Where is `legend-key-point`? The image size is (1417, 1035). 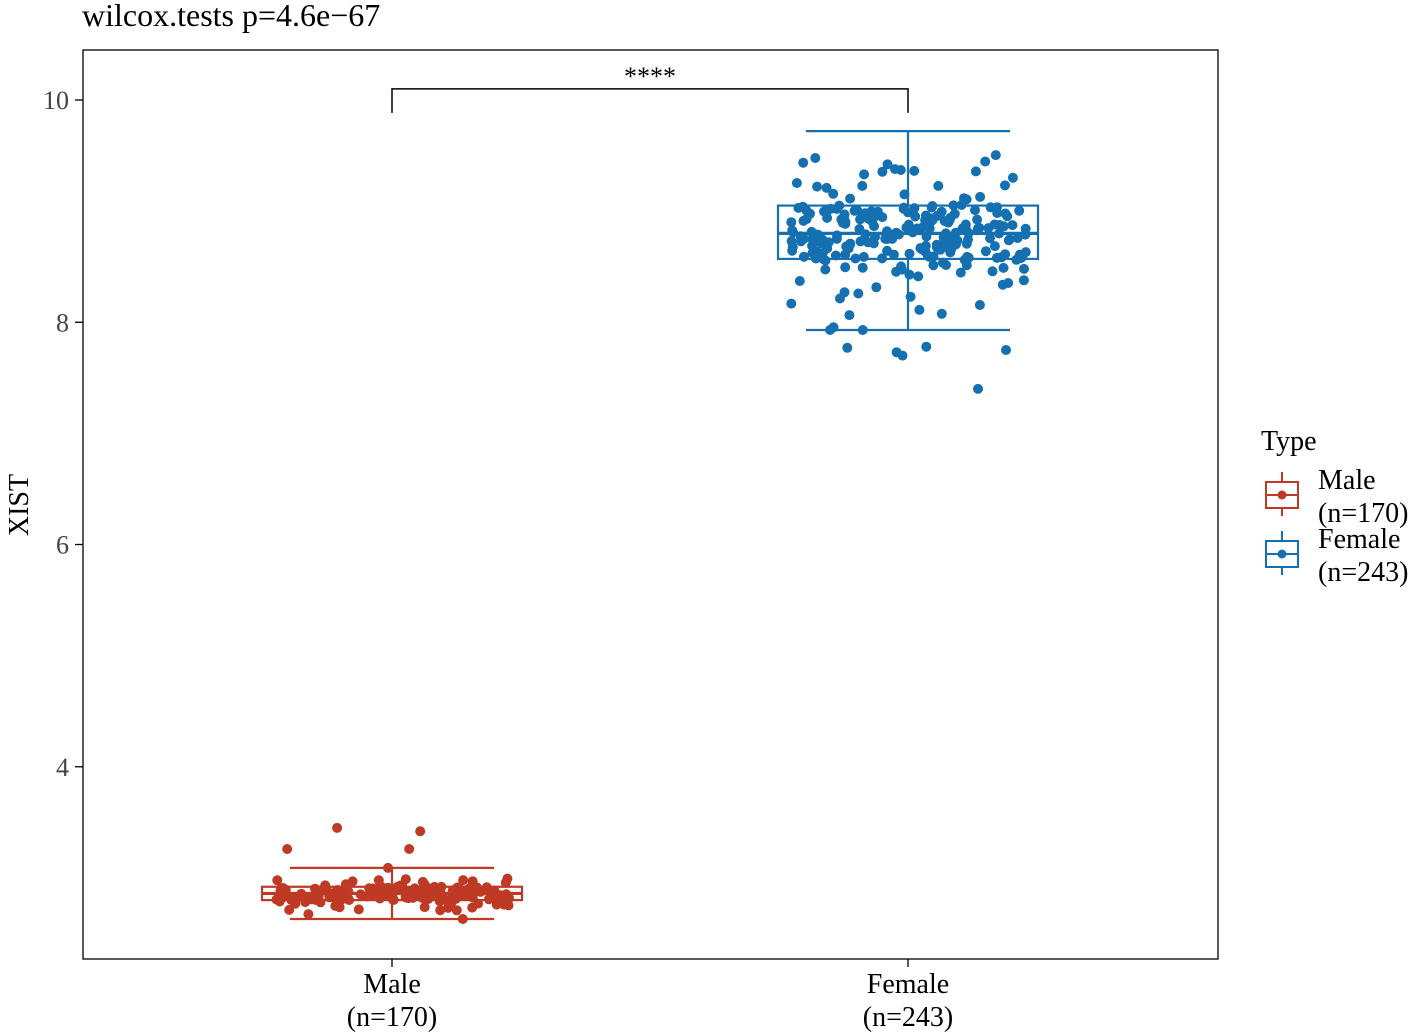 legend-key-point is located at coordinates (1282, 495).